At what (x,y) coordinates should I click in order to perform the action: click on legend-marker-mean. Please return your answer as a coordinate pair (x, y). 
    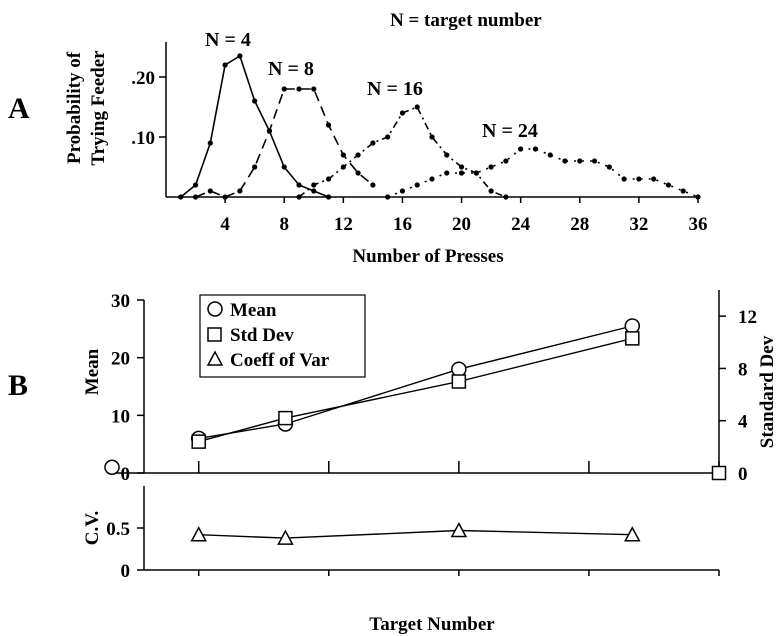
    Looking at the image, I should click on (215, 309).